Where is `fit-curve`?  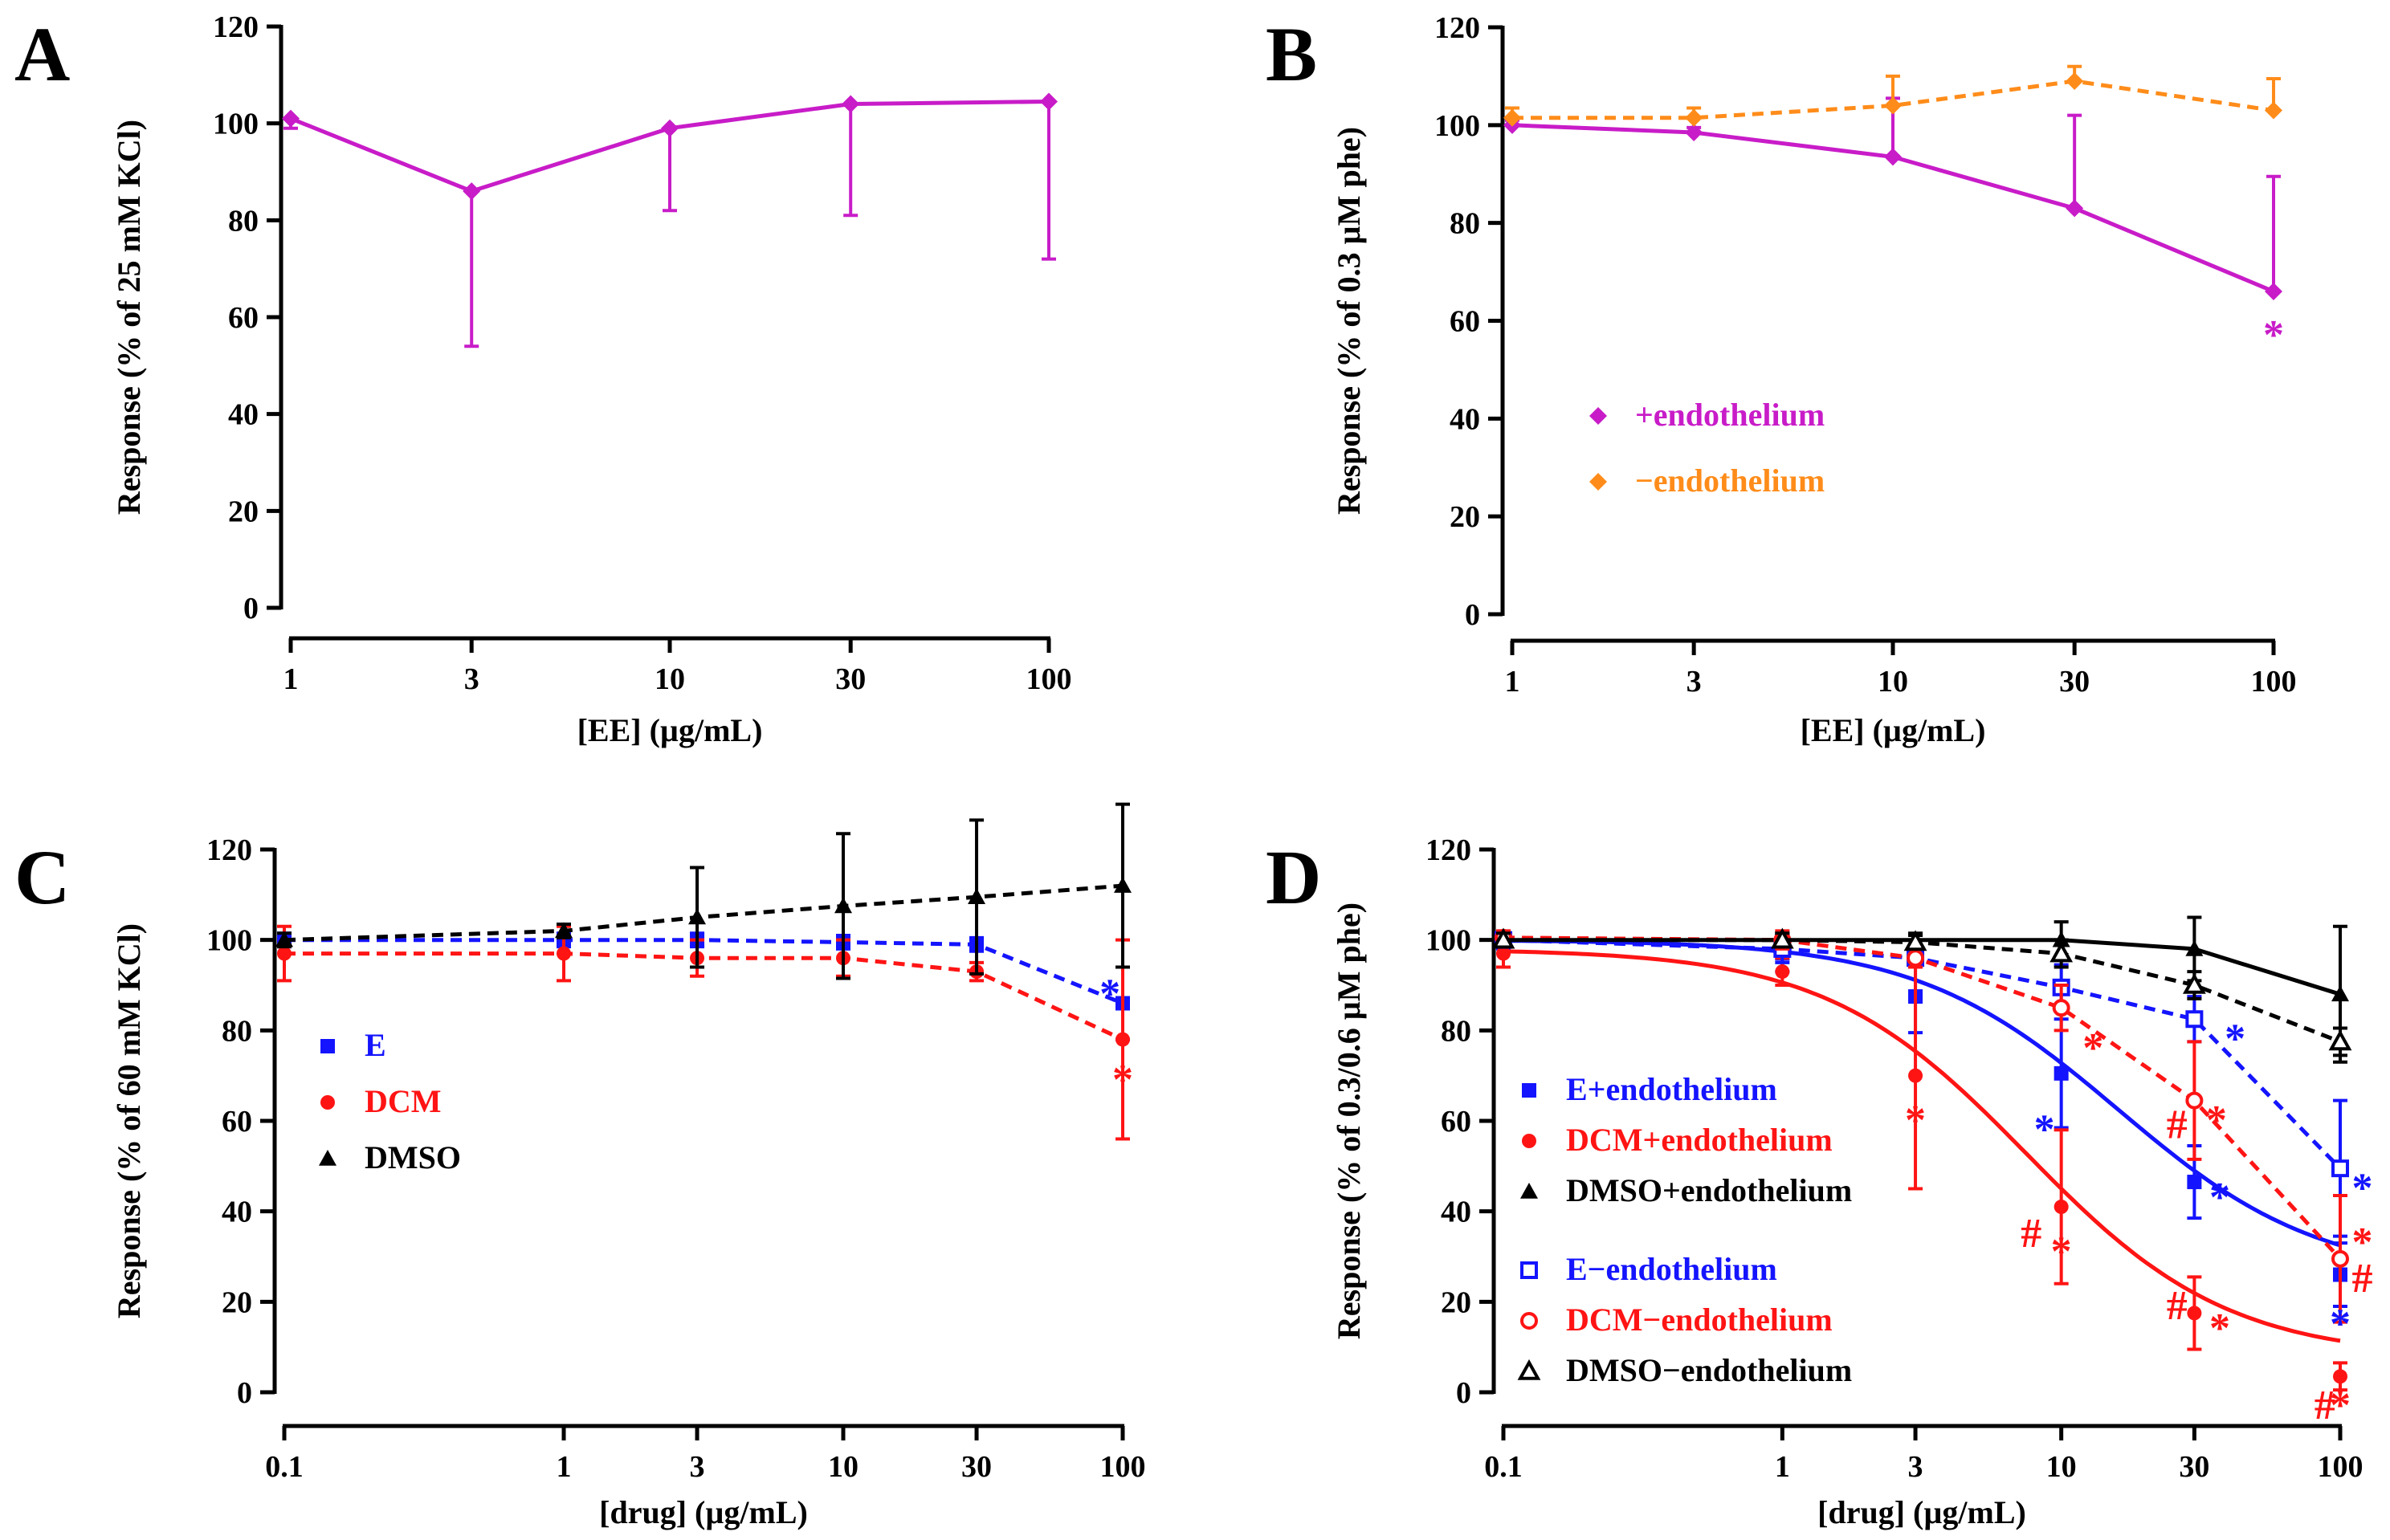
fit-curve is located at coordinates (1922, 1146).